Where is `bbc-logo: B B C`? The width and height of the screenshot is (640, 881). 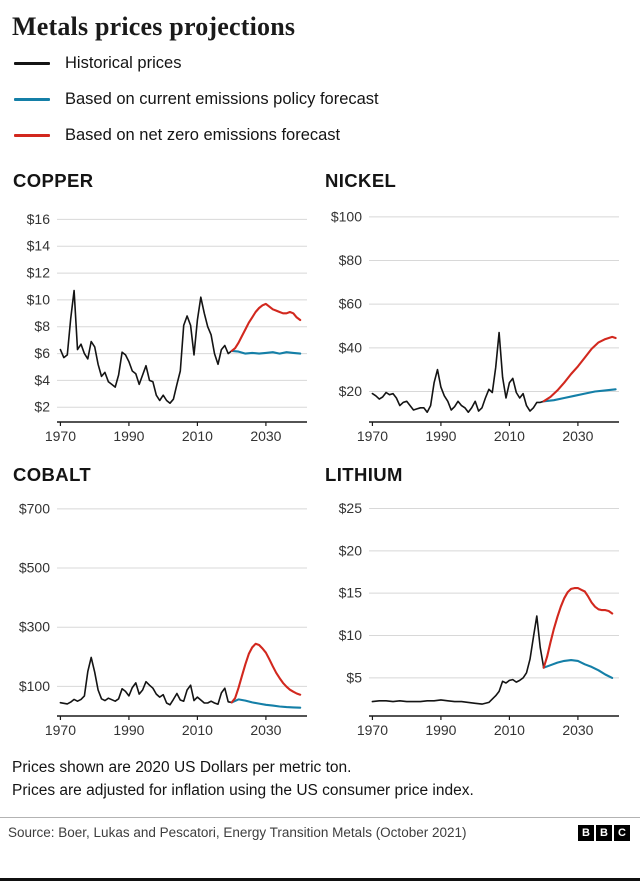 bbc-logo: B B C is located at coordinates (604, 832).